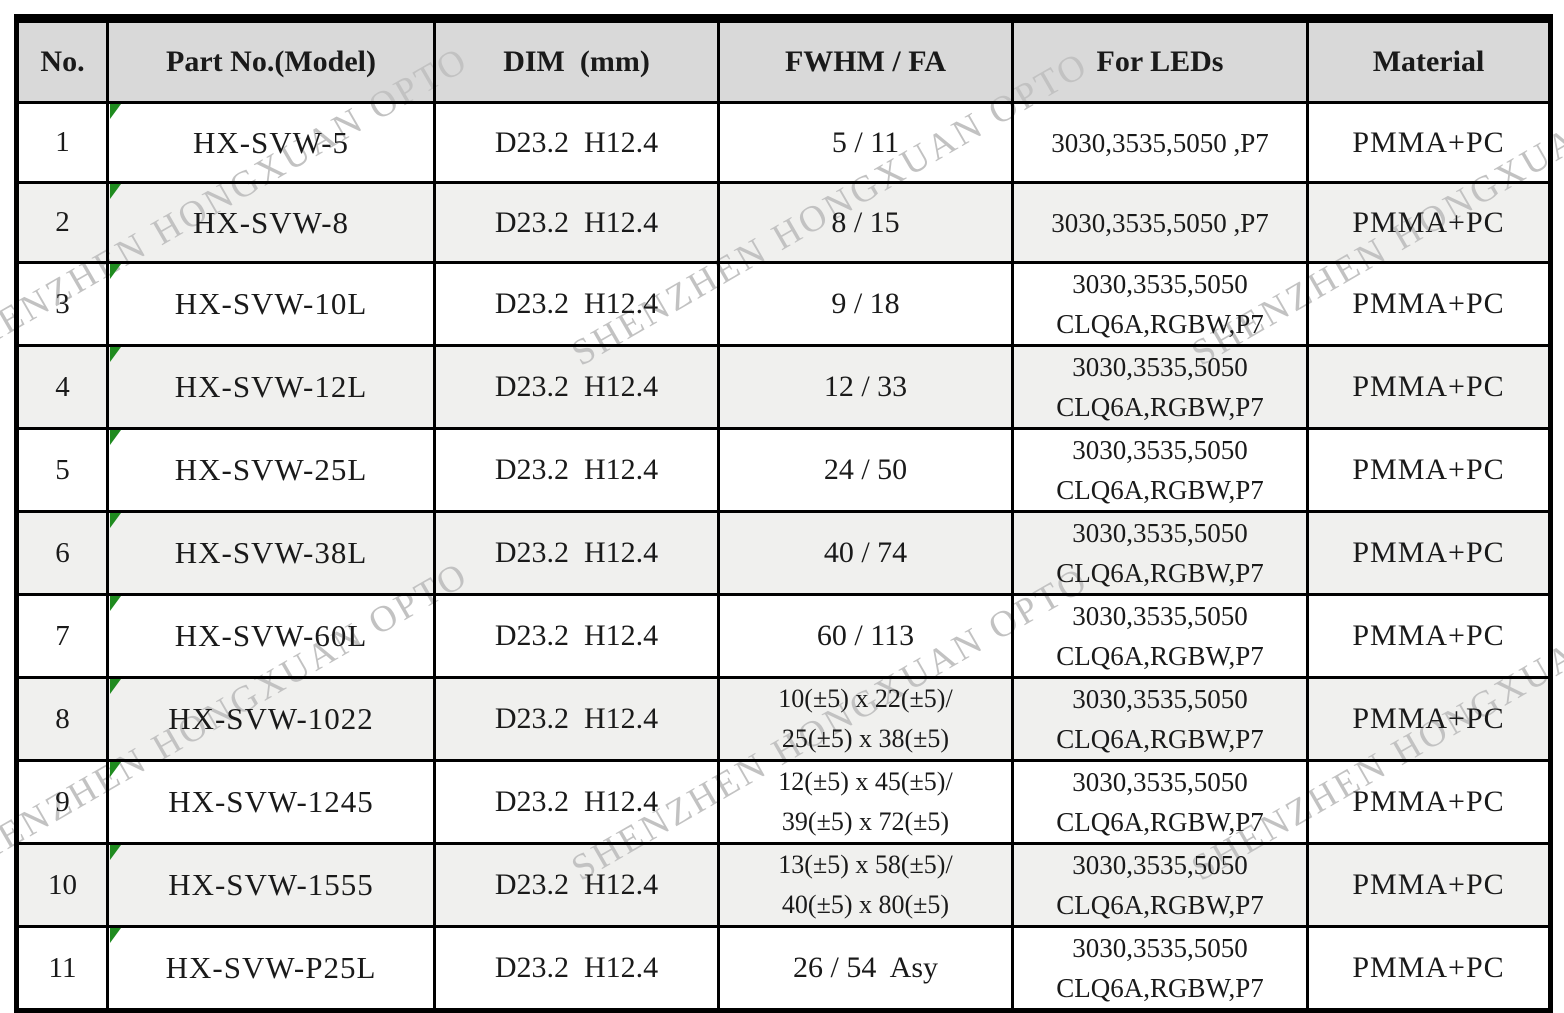 The image size is (1564, 1013). I want to click on for-leds-cell: 3030,3535,5050 ,P7, so click(1160, 222).